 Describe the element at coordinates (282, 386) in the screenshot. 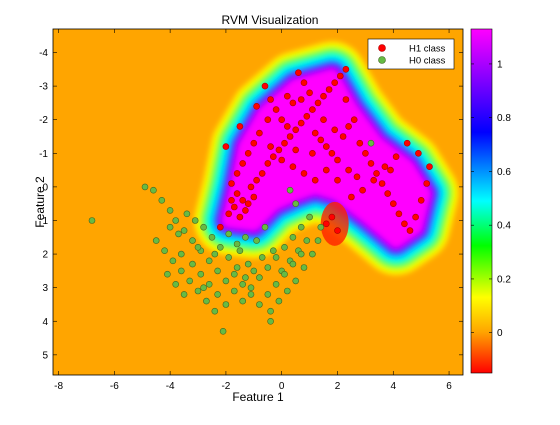

I see `x-tick-label: 0` at that location.